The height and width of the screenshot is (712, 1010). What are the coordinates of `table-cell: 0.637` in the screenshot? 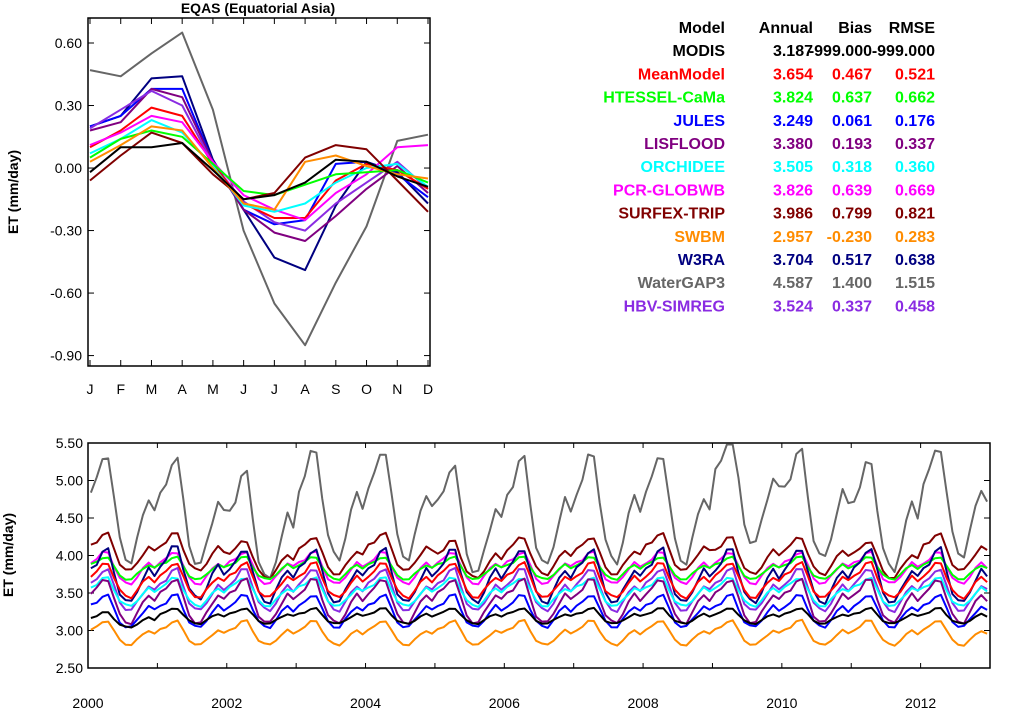 It's located at (852, 98).